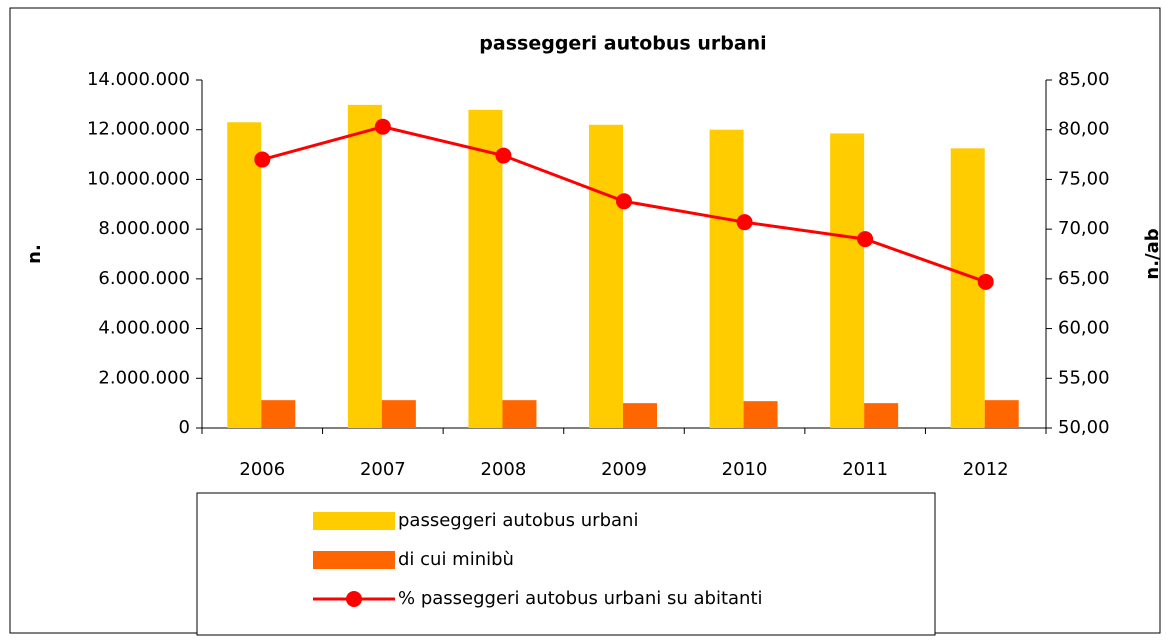  I want to click on y2-tick-label: 70,00, so click(1084, 228).